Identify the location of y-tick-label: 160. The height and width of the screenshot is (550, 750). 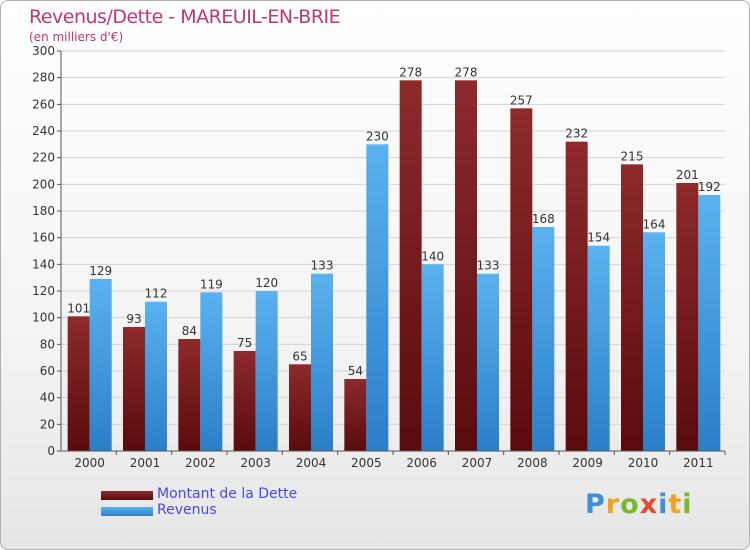
(43, 238).